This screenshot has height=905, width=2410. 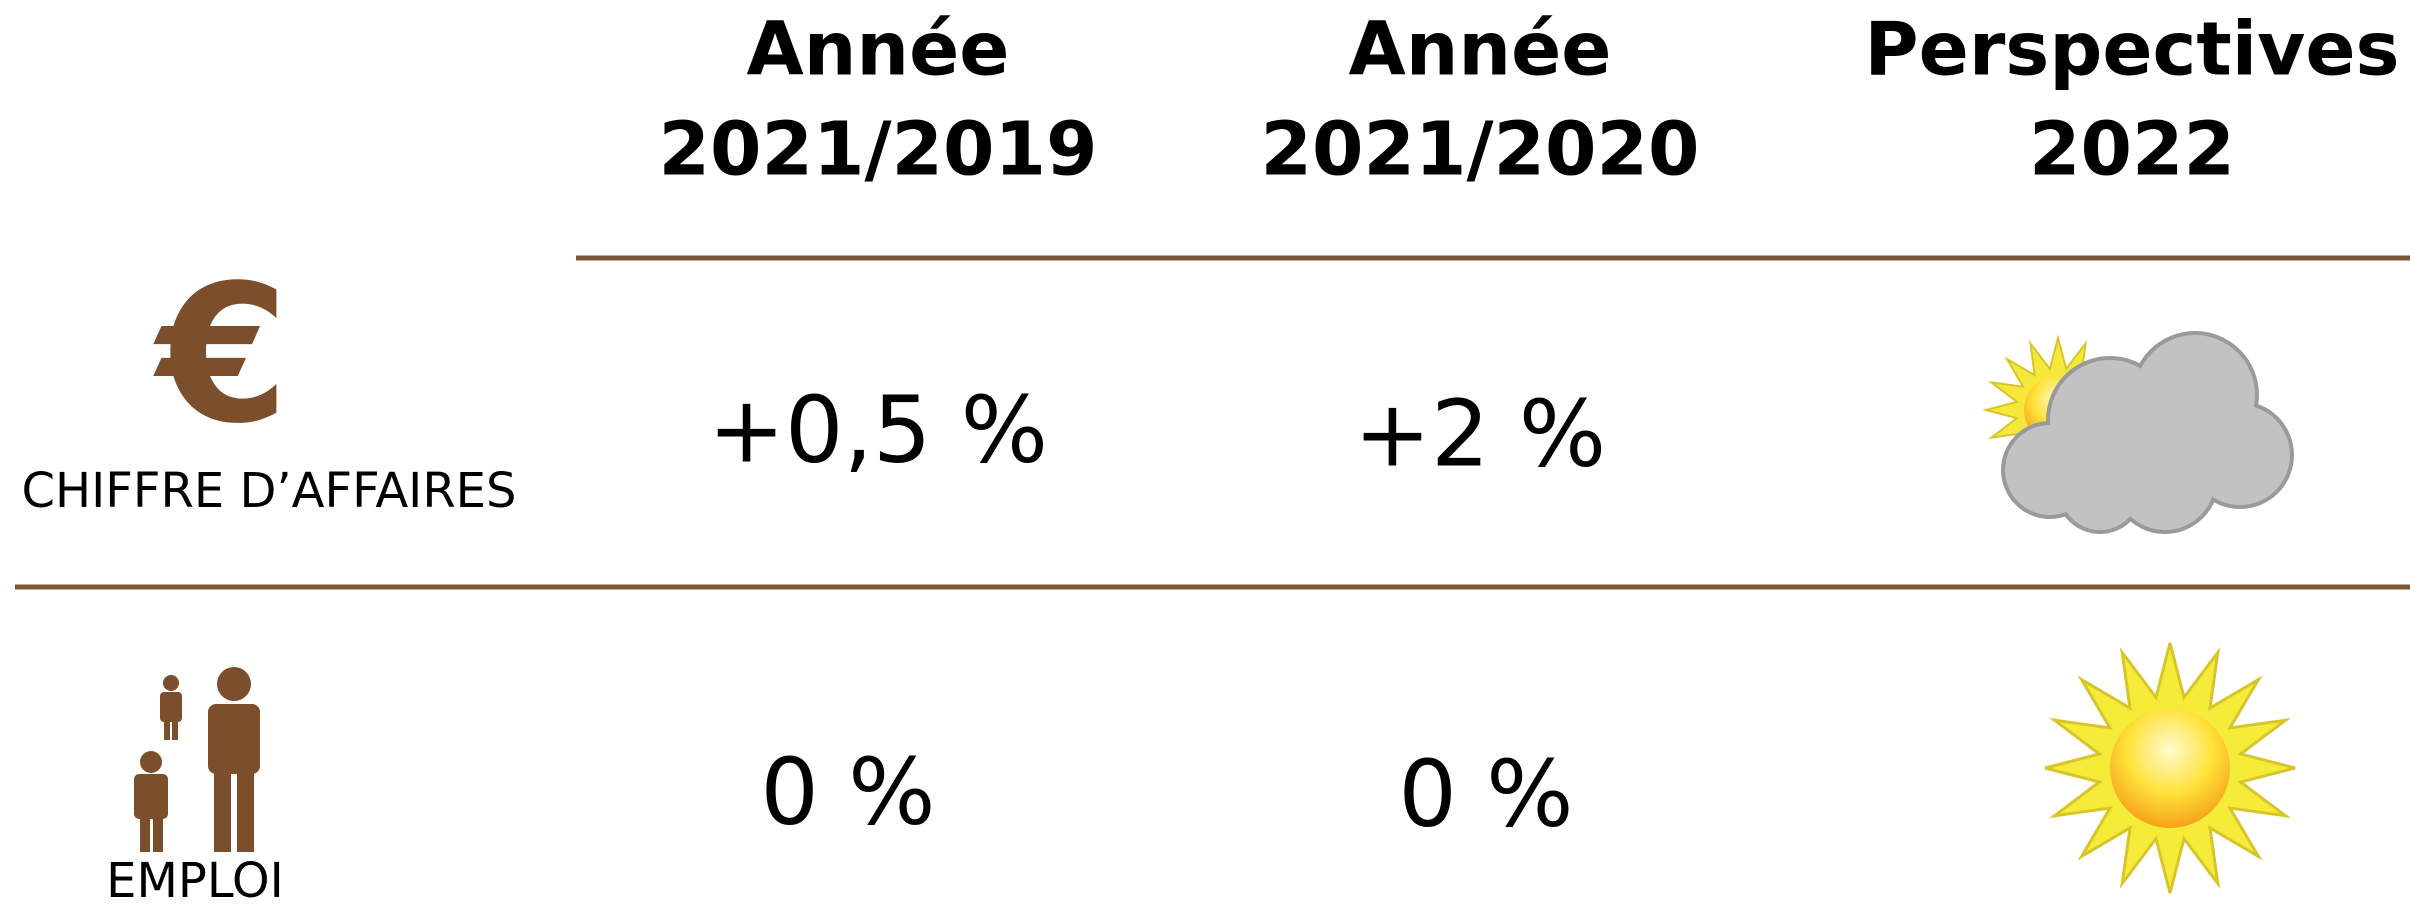 What do you see at coordinates (1480, 433) in the screenshot?
I see `cell: +2 %` at bounding box center [1480, 433].